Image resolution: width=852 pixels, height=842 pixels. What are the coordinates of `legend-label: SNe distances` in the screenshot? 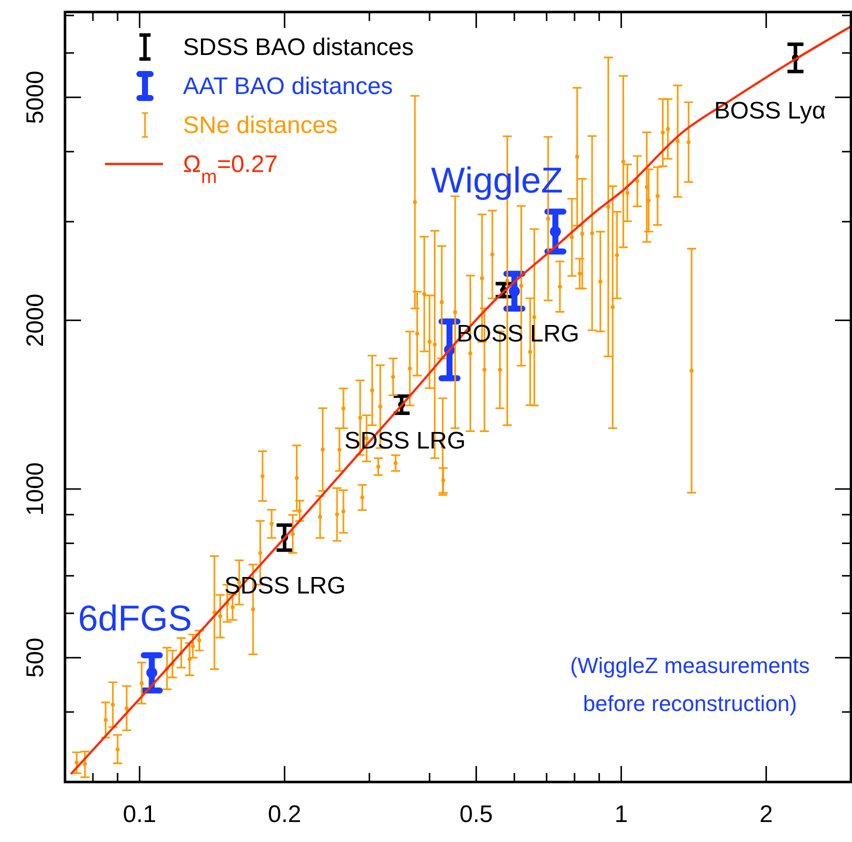 It's located at (260, 125).